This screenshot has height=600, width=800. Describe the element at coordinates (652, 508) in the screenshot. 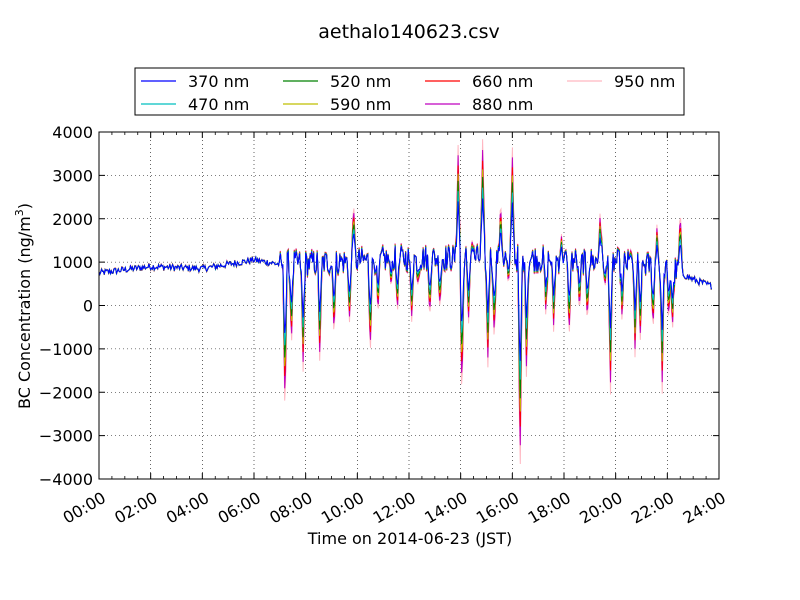

I see `x-tick-label: 22:00` at that location.